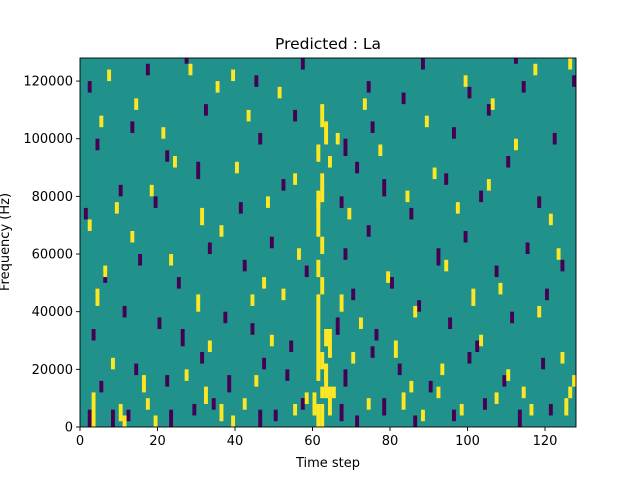  What do you see at coordinates (235, 441) in the screenshot?
I see `x-tick-label: 40` at bounding box center [235, 441].